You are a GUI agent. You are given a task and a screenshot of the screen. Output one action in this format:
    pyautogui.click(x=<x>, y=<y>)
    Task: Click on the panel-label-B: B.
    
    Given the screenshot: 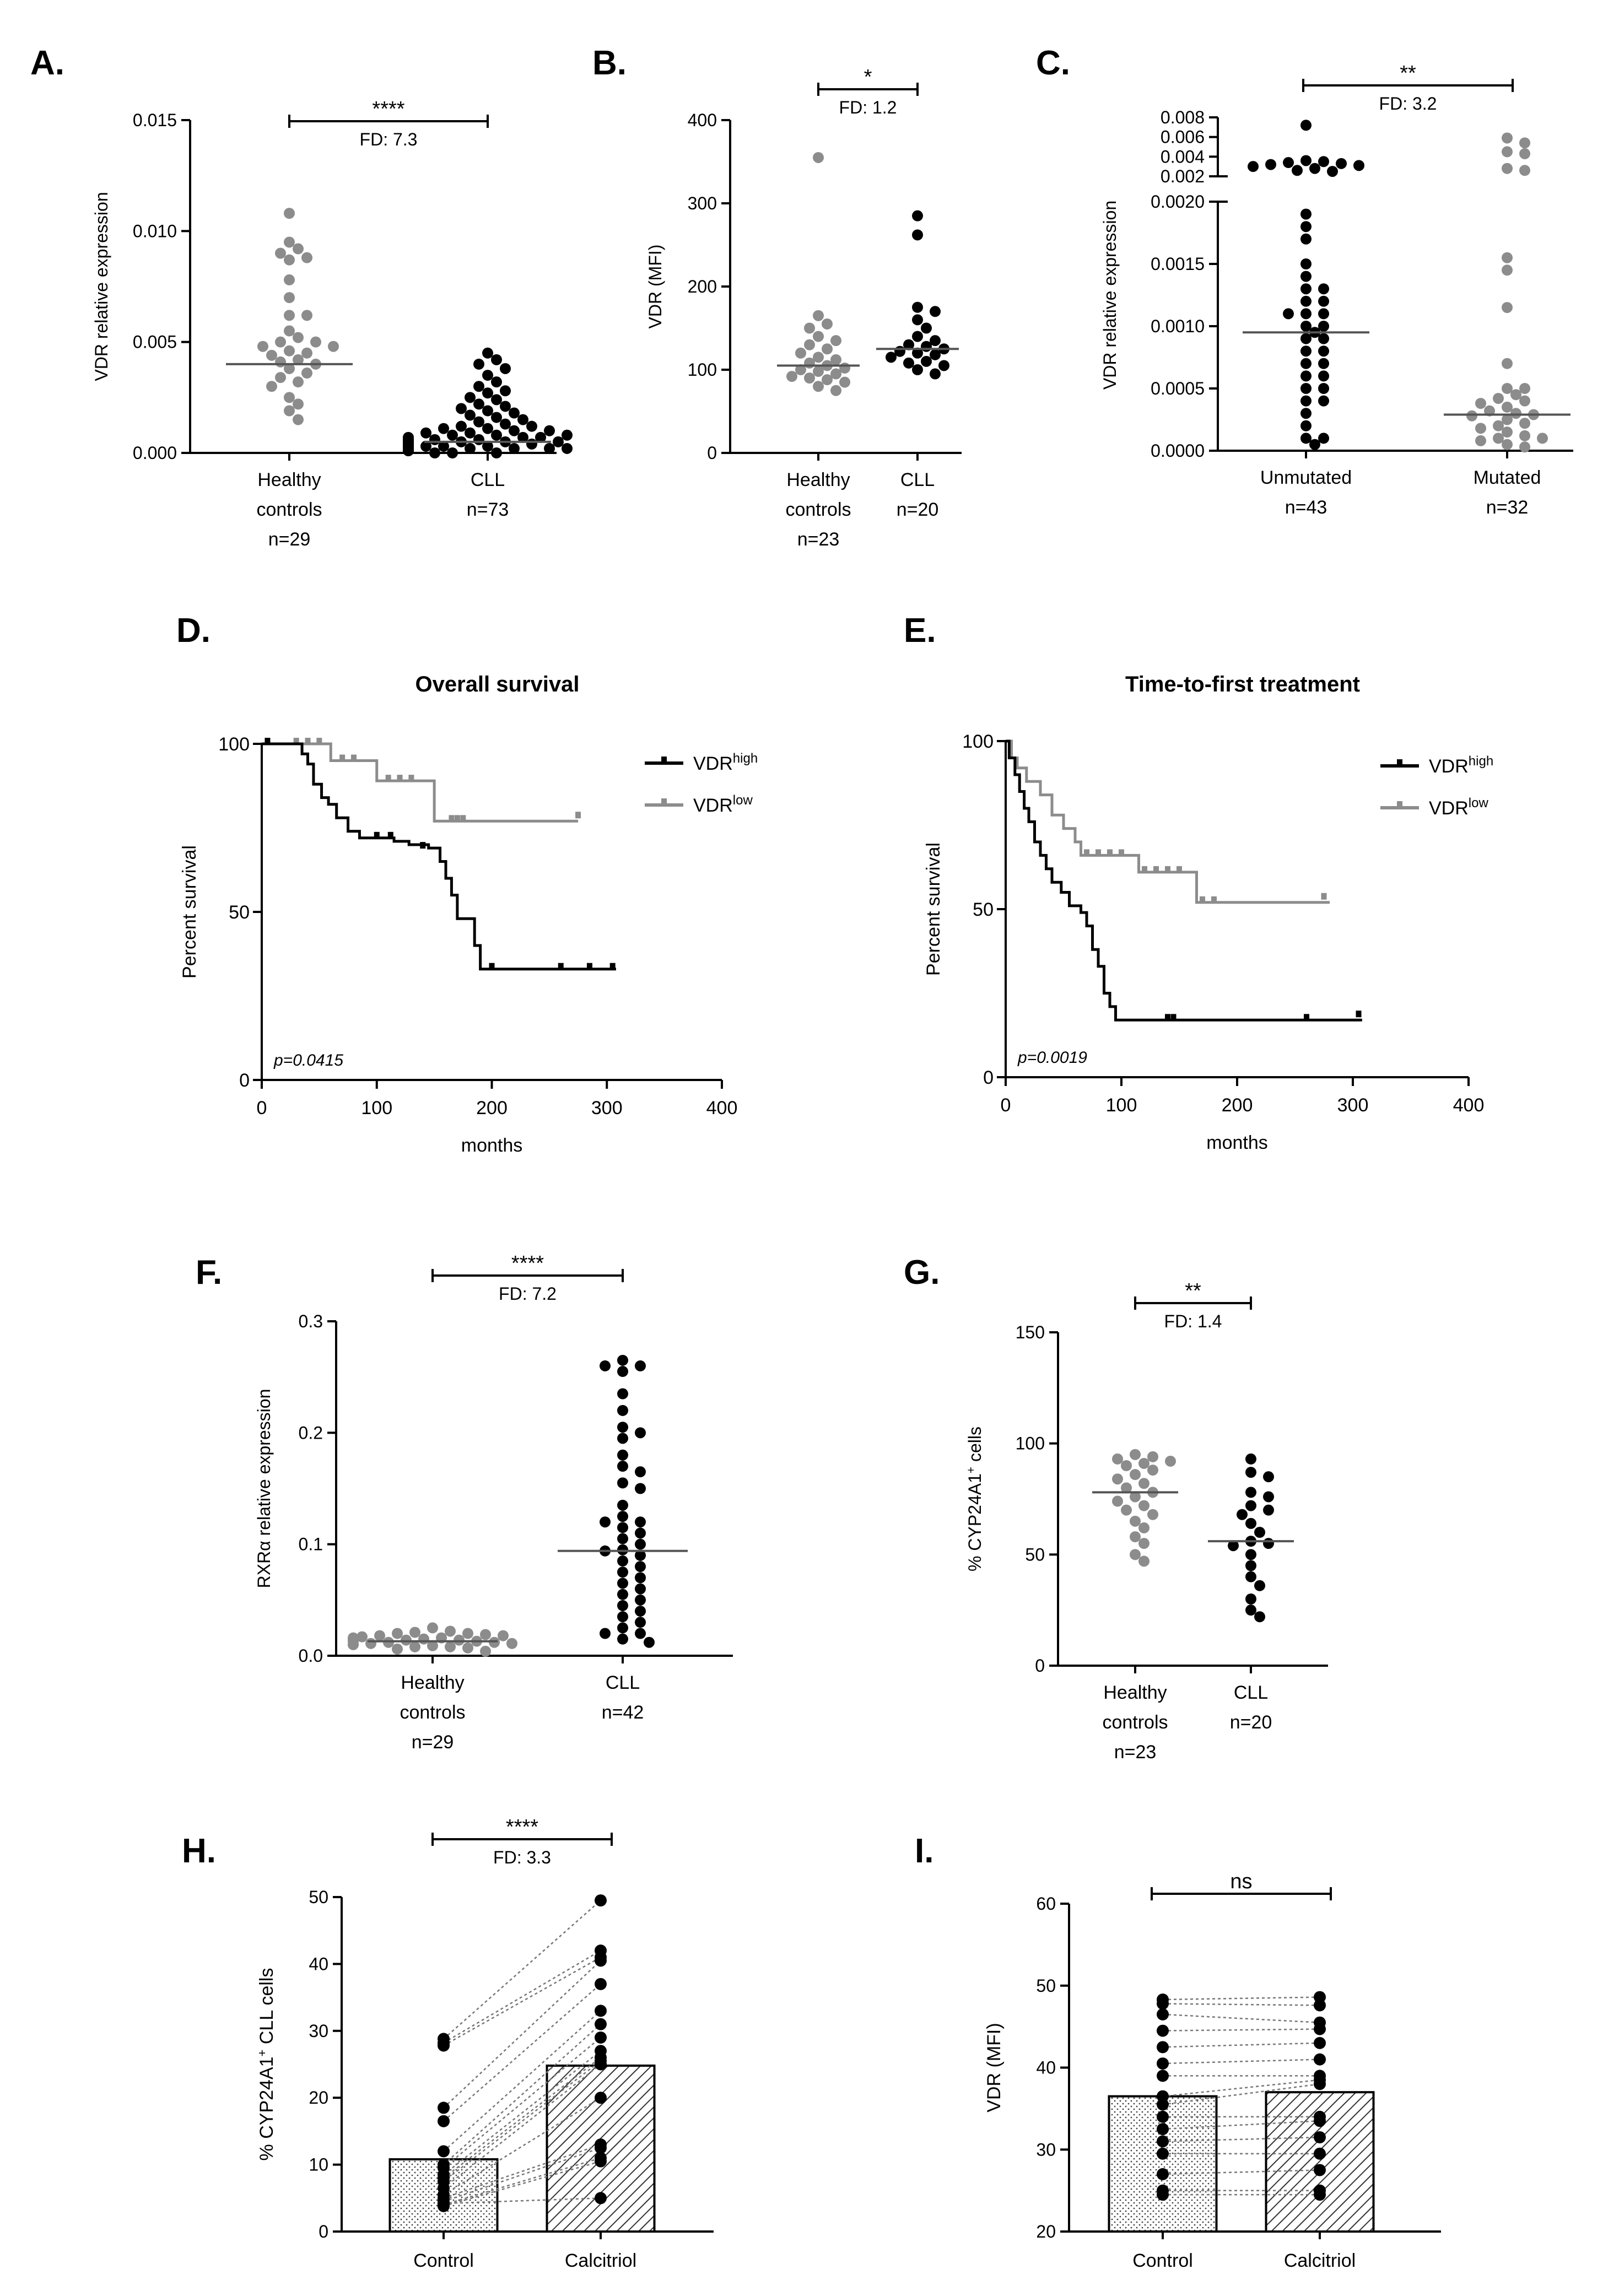 What is the action you would take?
    pyautogui.click(x=609, y=63)
    